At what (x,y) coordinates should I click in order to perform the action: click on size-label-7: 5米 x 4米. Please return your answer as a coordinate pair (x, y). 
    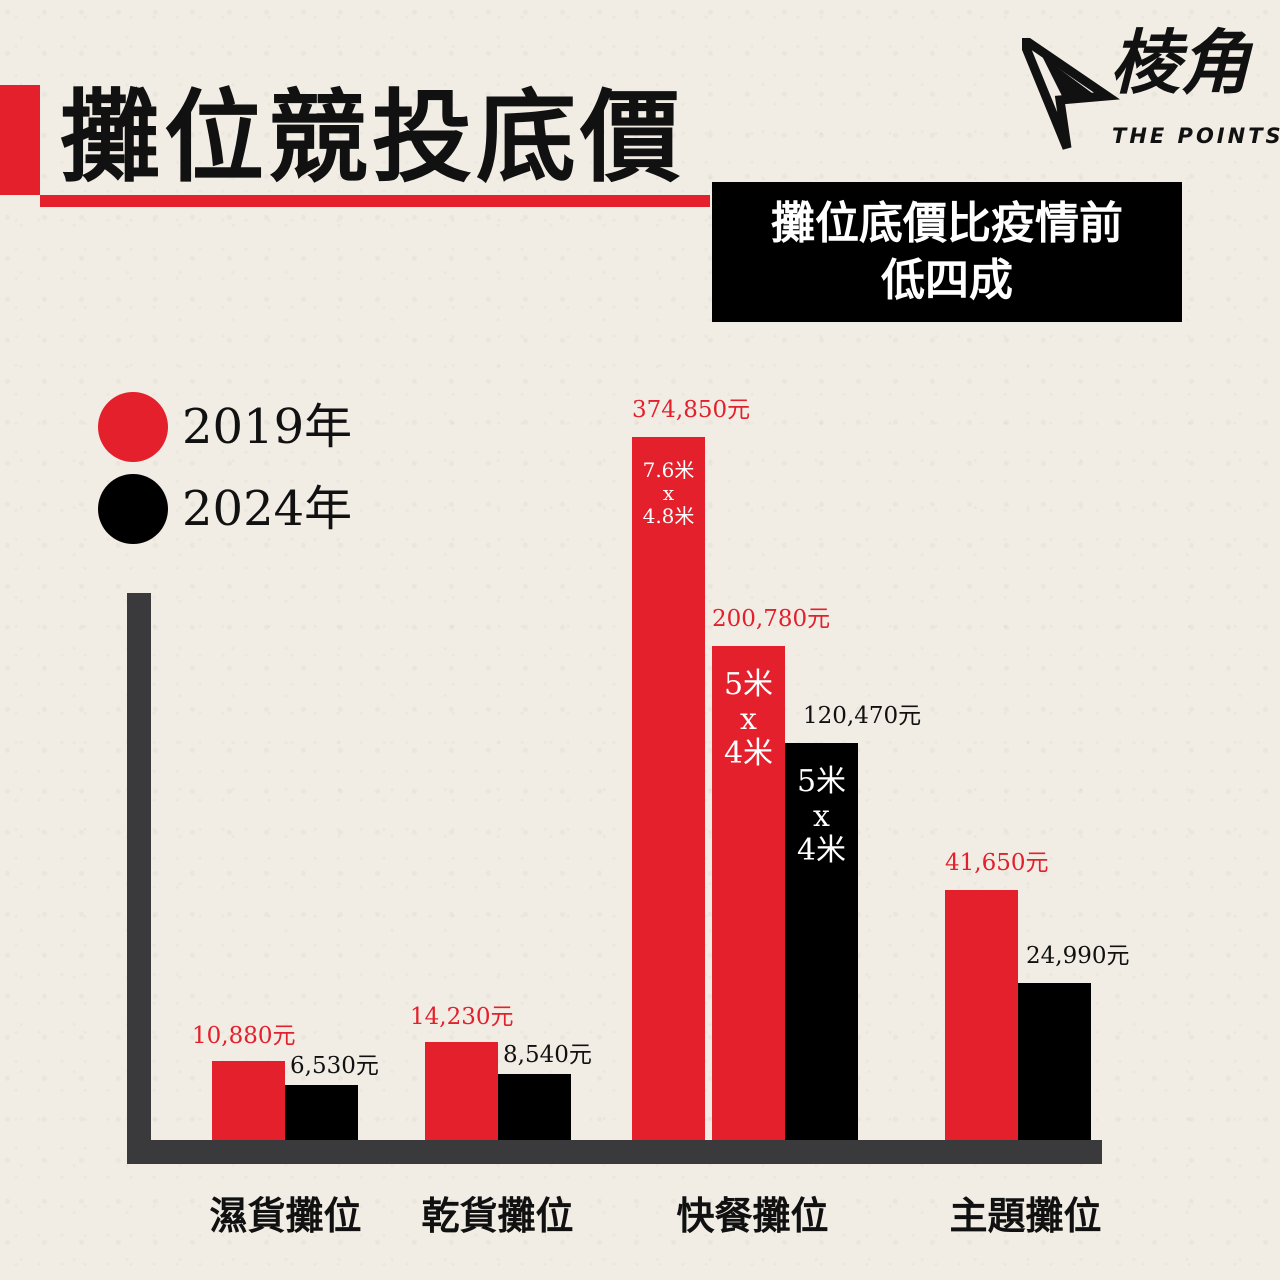
    Looking at the image, I should click on (821, 816).